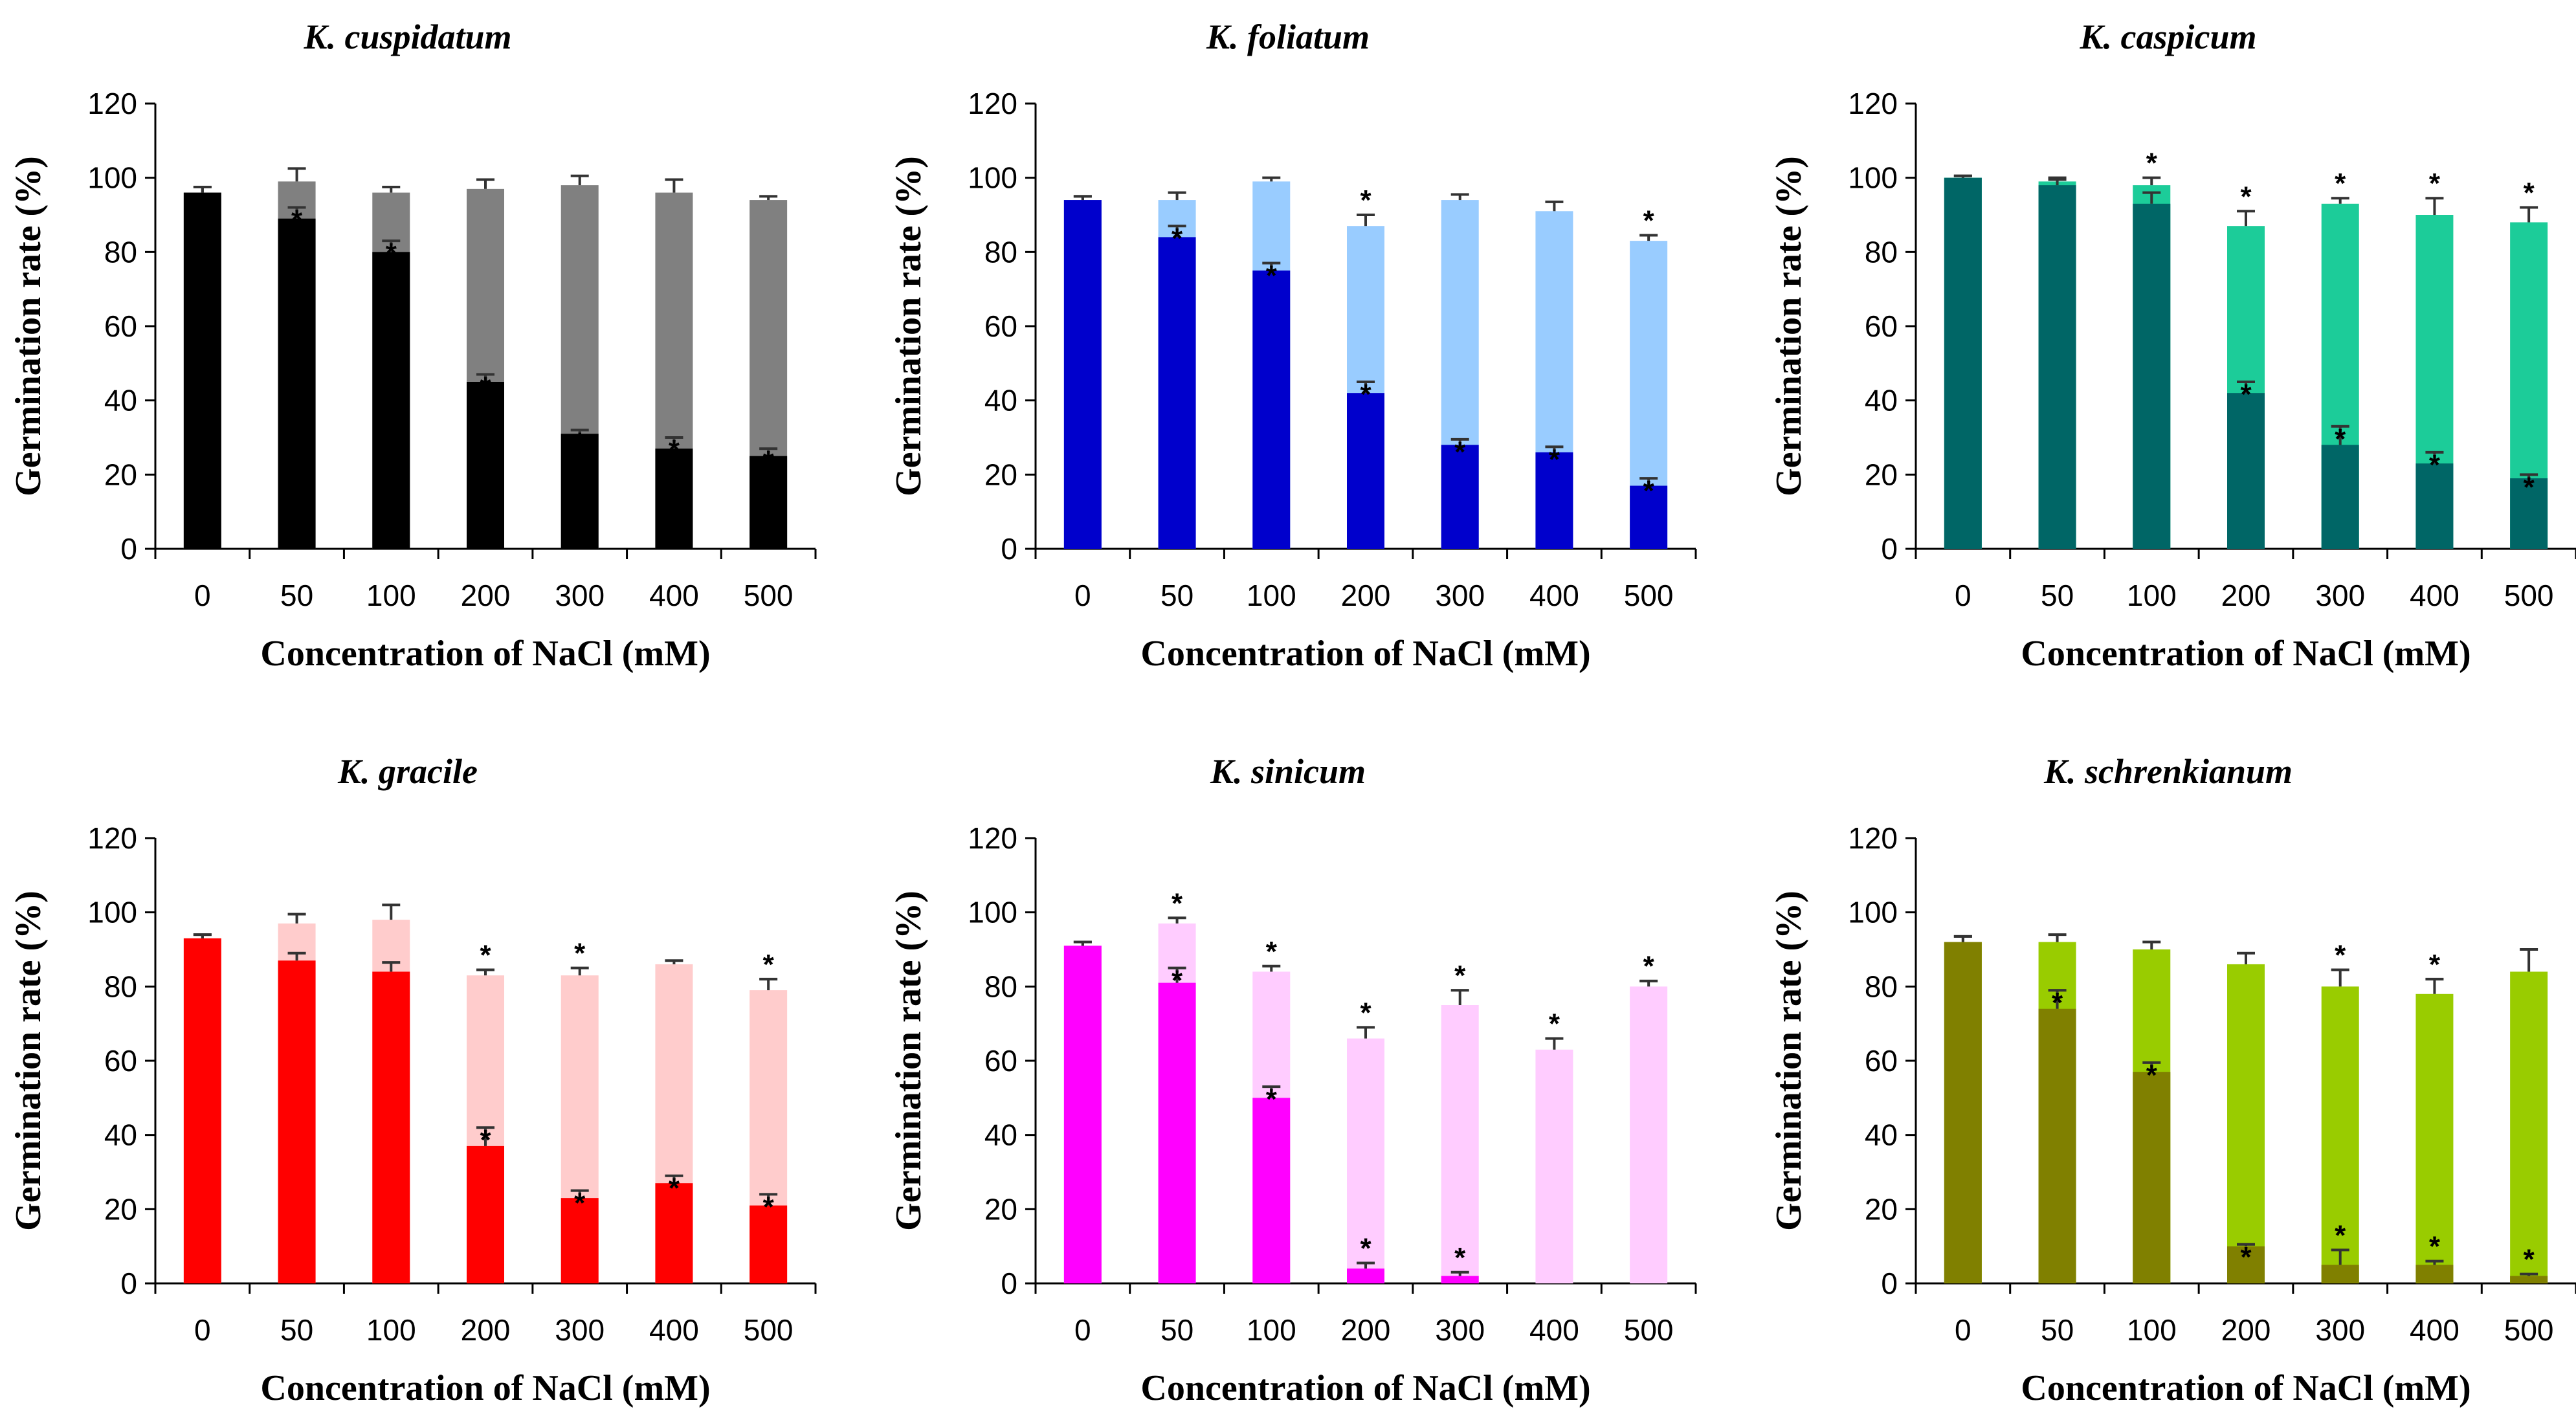 The width and height of the screenshot is (2576, 1418). What do you see at coordinates (2152, 595) in the screenshot?
I see `x-tick-label: 100` at bounding box center [2152, 595].